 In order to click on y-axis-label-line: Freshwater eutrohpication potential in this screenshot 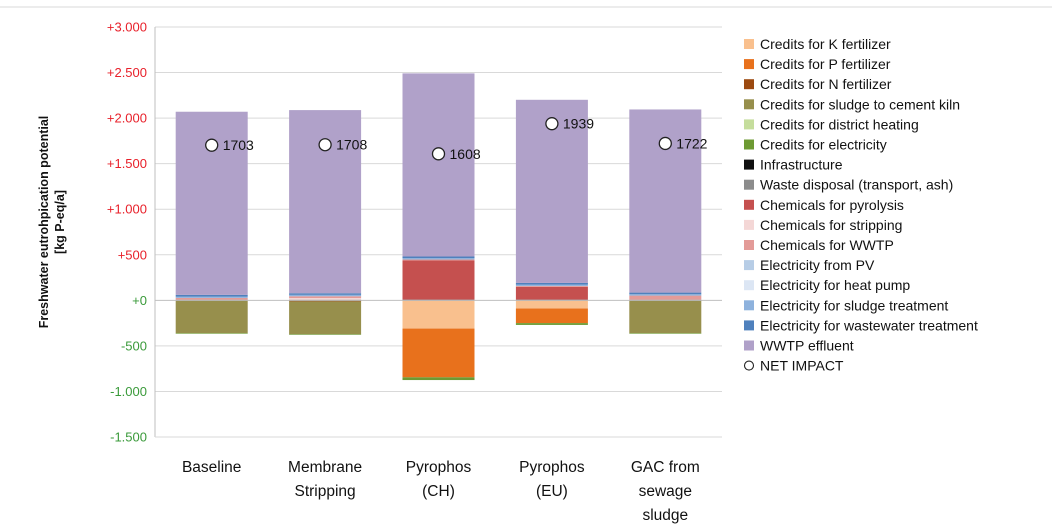, I will do `click(44, 222)`.